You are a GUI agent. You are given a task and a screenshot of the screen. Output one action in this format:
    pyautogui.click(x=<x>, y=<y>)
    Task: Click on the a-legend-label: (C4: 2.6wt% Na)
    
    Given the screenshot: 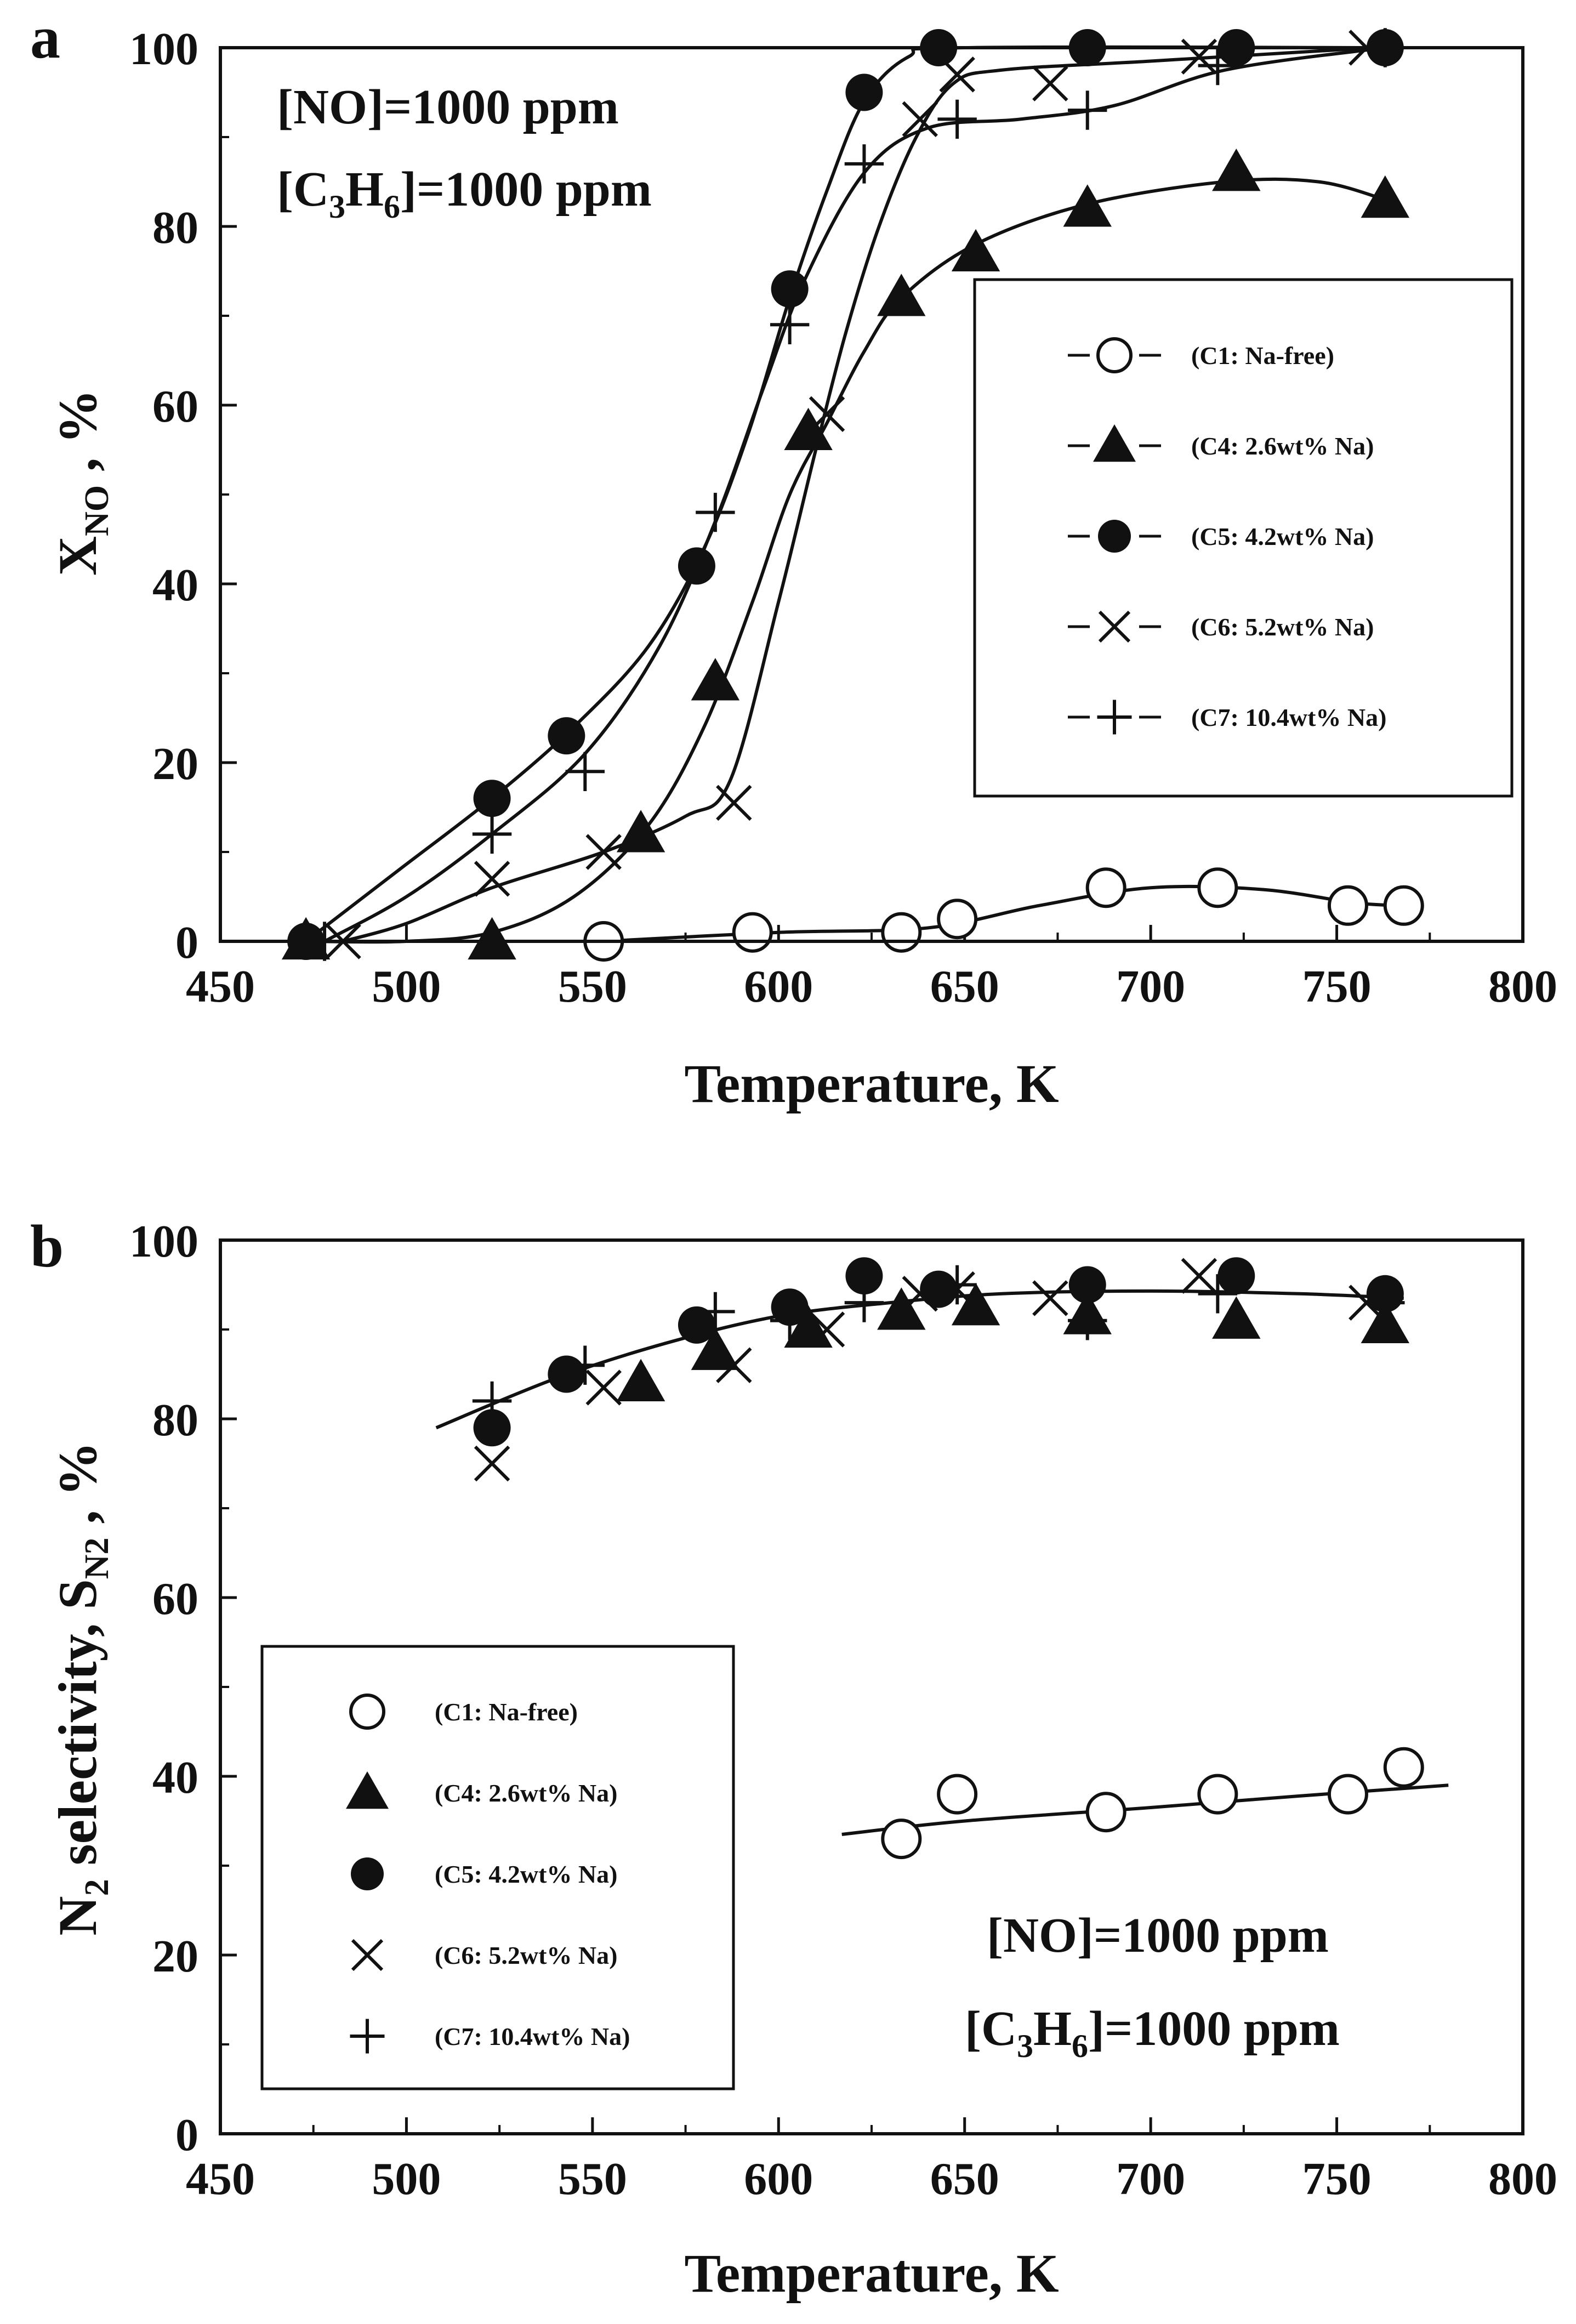 What is the action you would take?
    pyautogui.click(x=1283, y=446)
    